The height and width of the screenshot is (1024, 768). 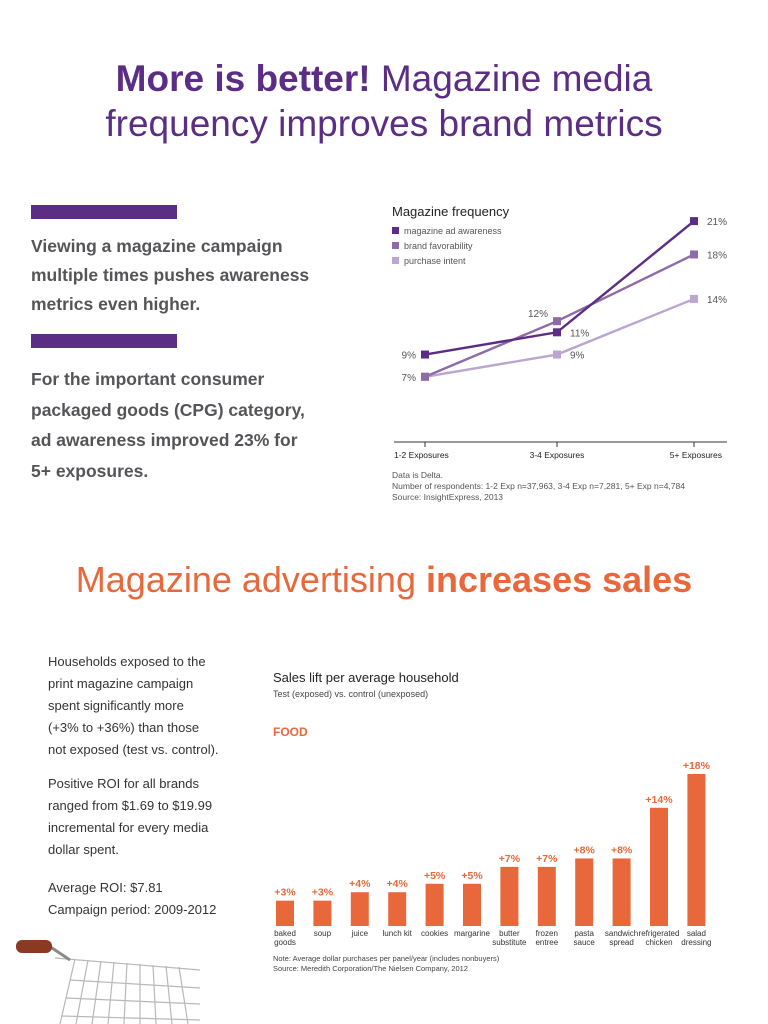 What do you see at coordinates (121, 683) in the screenshot?
I see `households-line: print magazine campaign` at bounding box center [121, 683].